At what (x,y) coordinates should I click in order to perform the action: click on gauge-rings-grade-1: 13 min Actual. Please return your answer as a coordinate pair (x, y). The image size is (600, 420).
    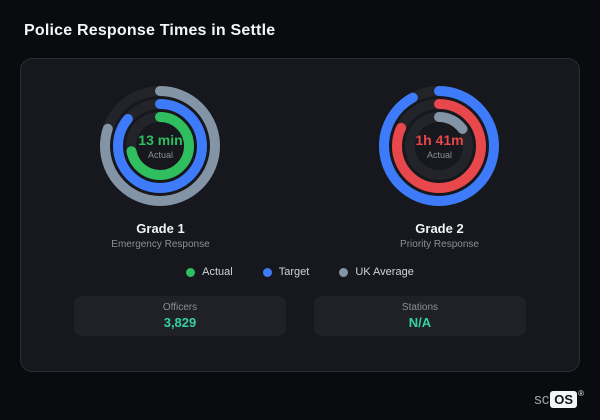
    Looking at the image, I should click on (160, 146).